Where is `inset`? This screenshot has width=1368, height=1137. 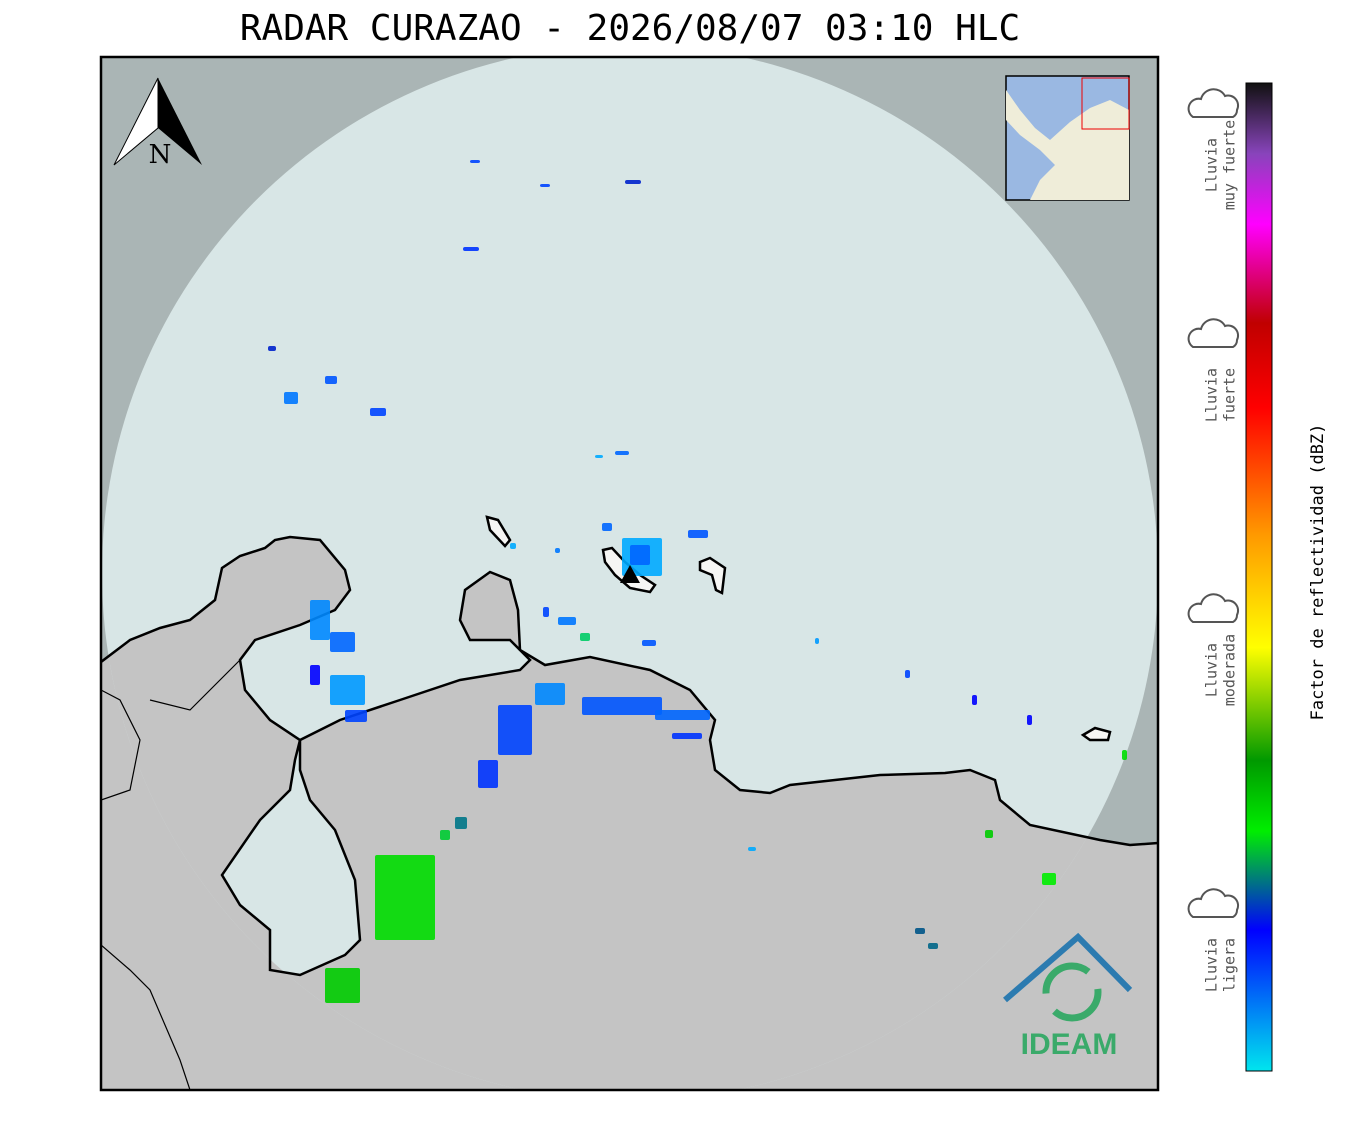
inset is located at coordinates (1067, 138).